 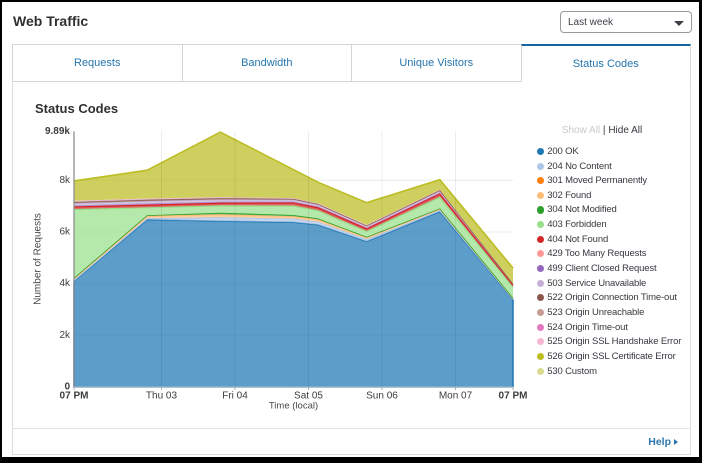 What do you see at coordinates (308, 396) in the screenshot?
I see `svg-text: Sat 05` at bounding box center [308, 396].